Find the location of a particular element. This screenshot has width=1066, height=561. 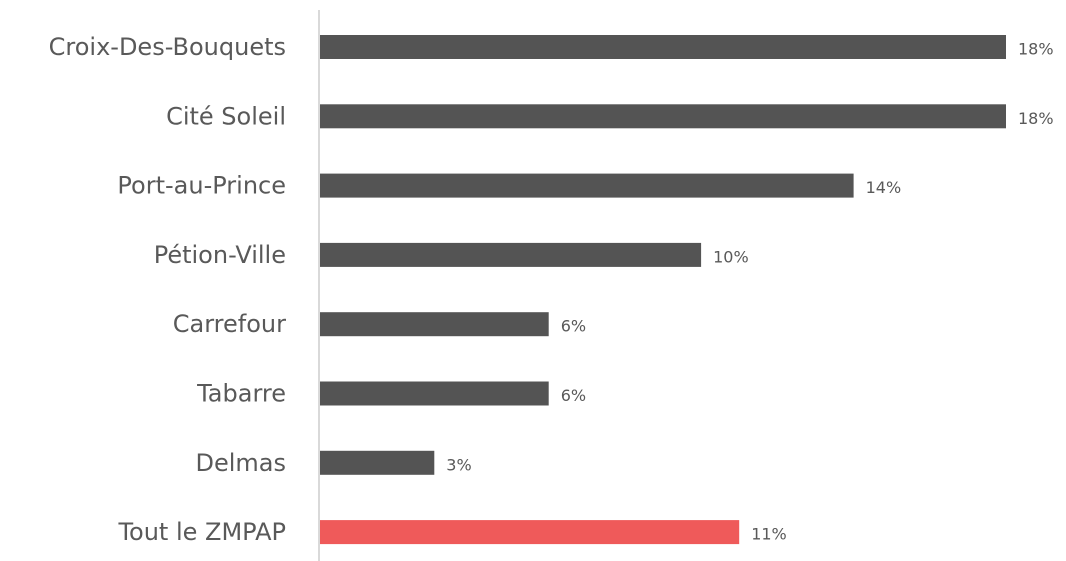

category-label-cite-soleil: Cité Soleil is located at coordinates (226, 116).